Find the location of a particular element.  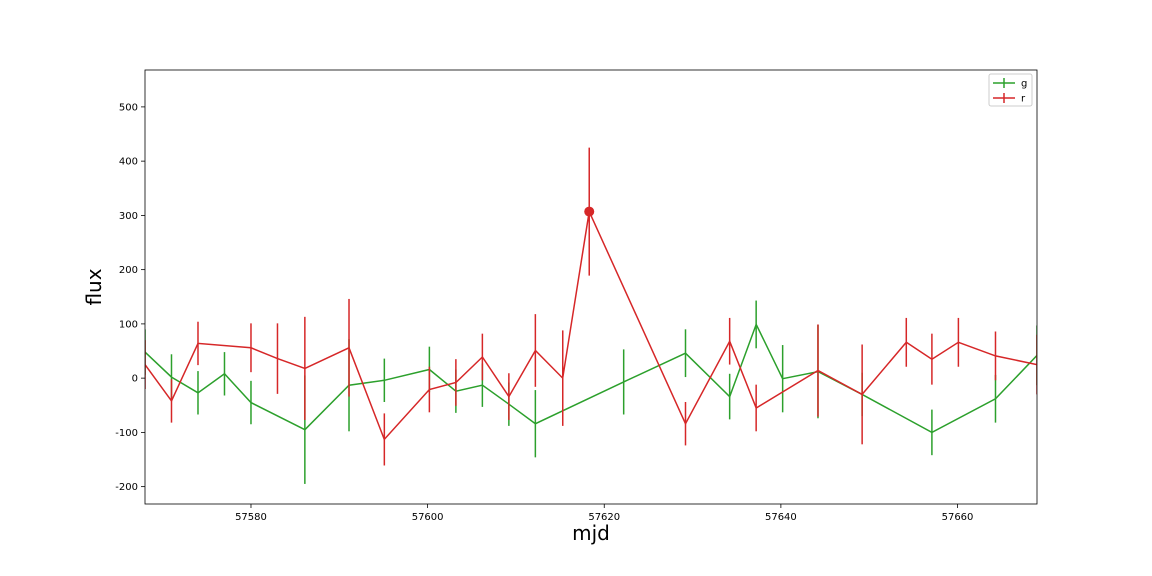

x-tick-label: 57620 is located at coordinates (604, 517).